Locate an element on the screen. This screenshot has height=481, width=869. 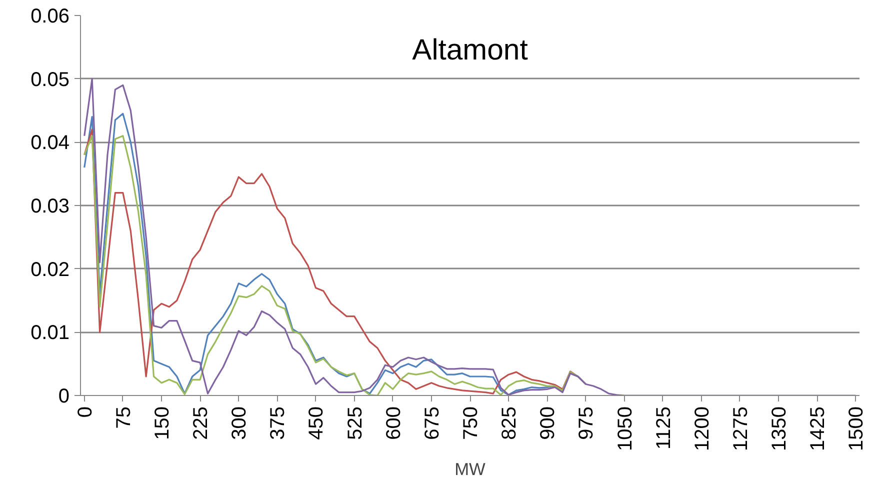
x-tick-label: 525 is located at coordinates (355, 423).